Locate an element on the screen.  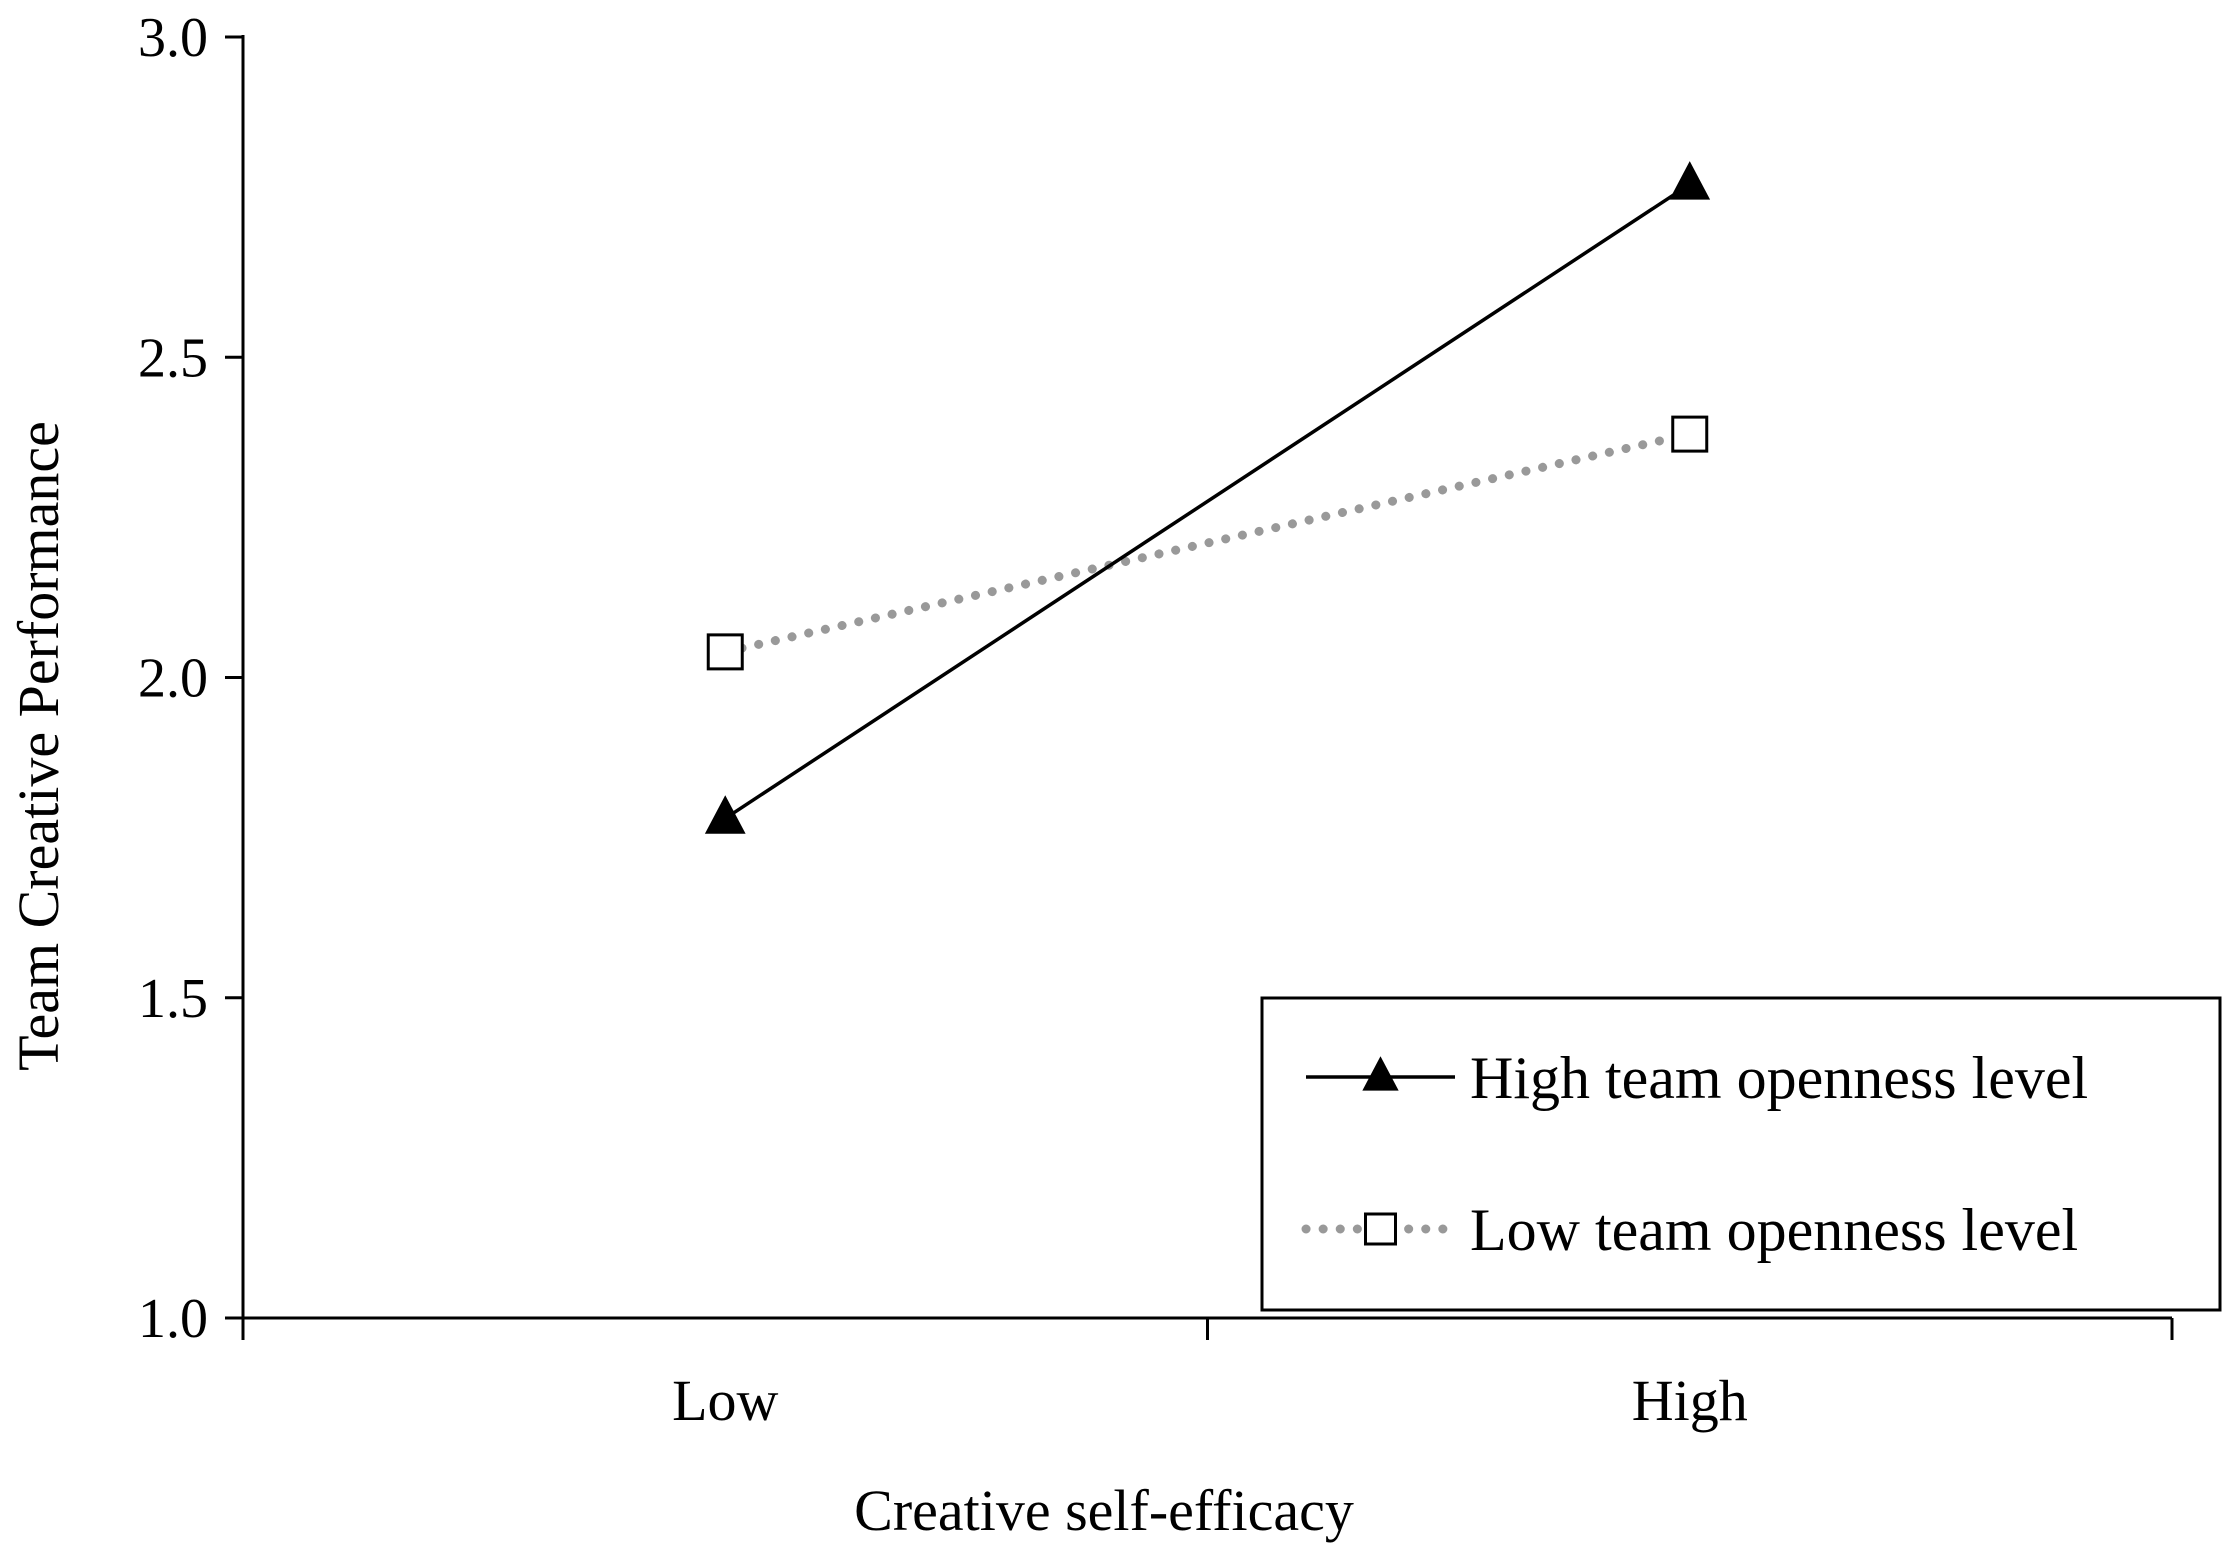
y-tick-label: 3.0 is located at coordinates (173, 38).